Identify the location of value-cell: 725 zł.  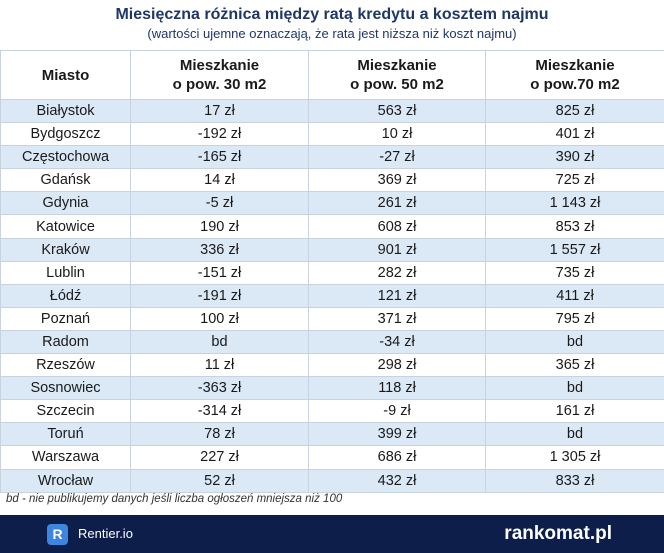
(574, 180).